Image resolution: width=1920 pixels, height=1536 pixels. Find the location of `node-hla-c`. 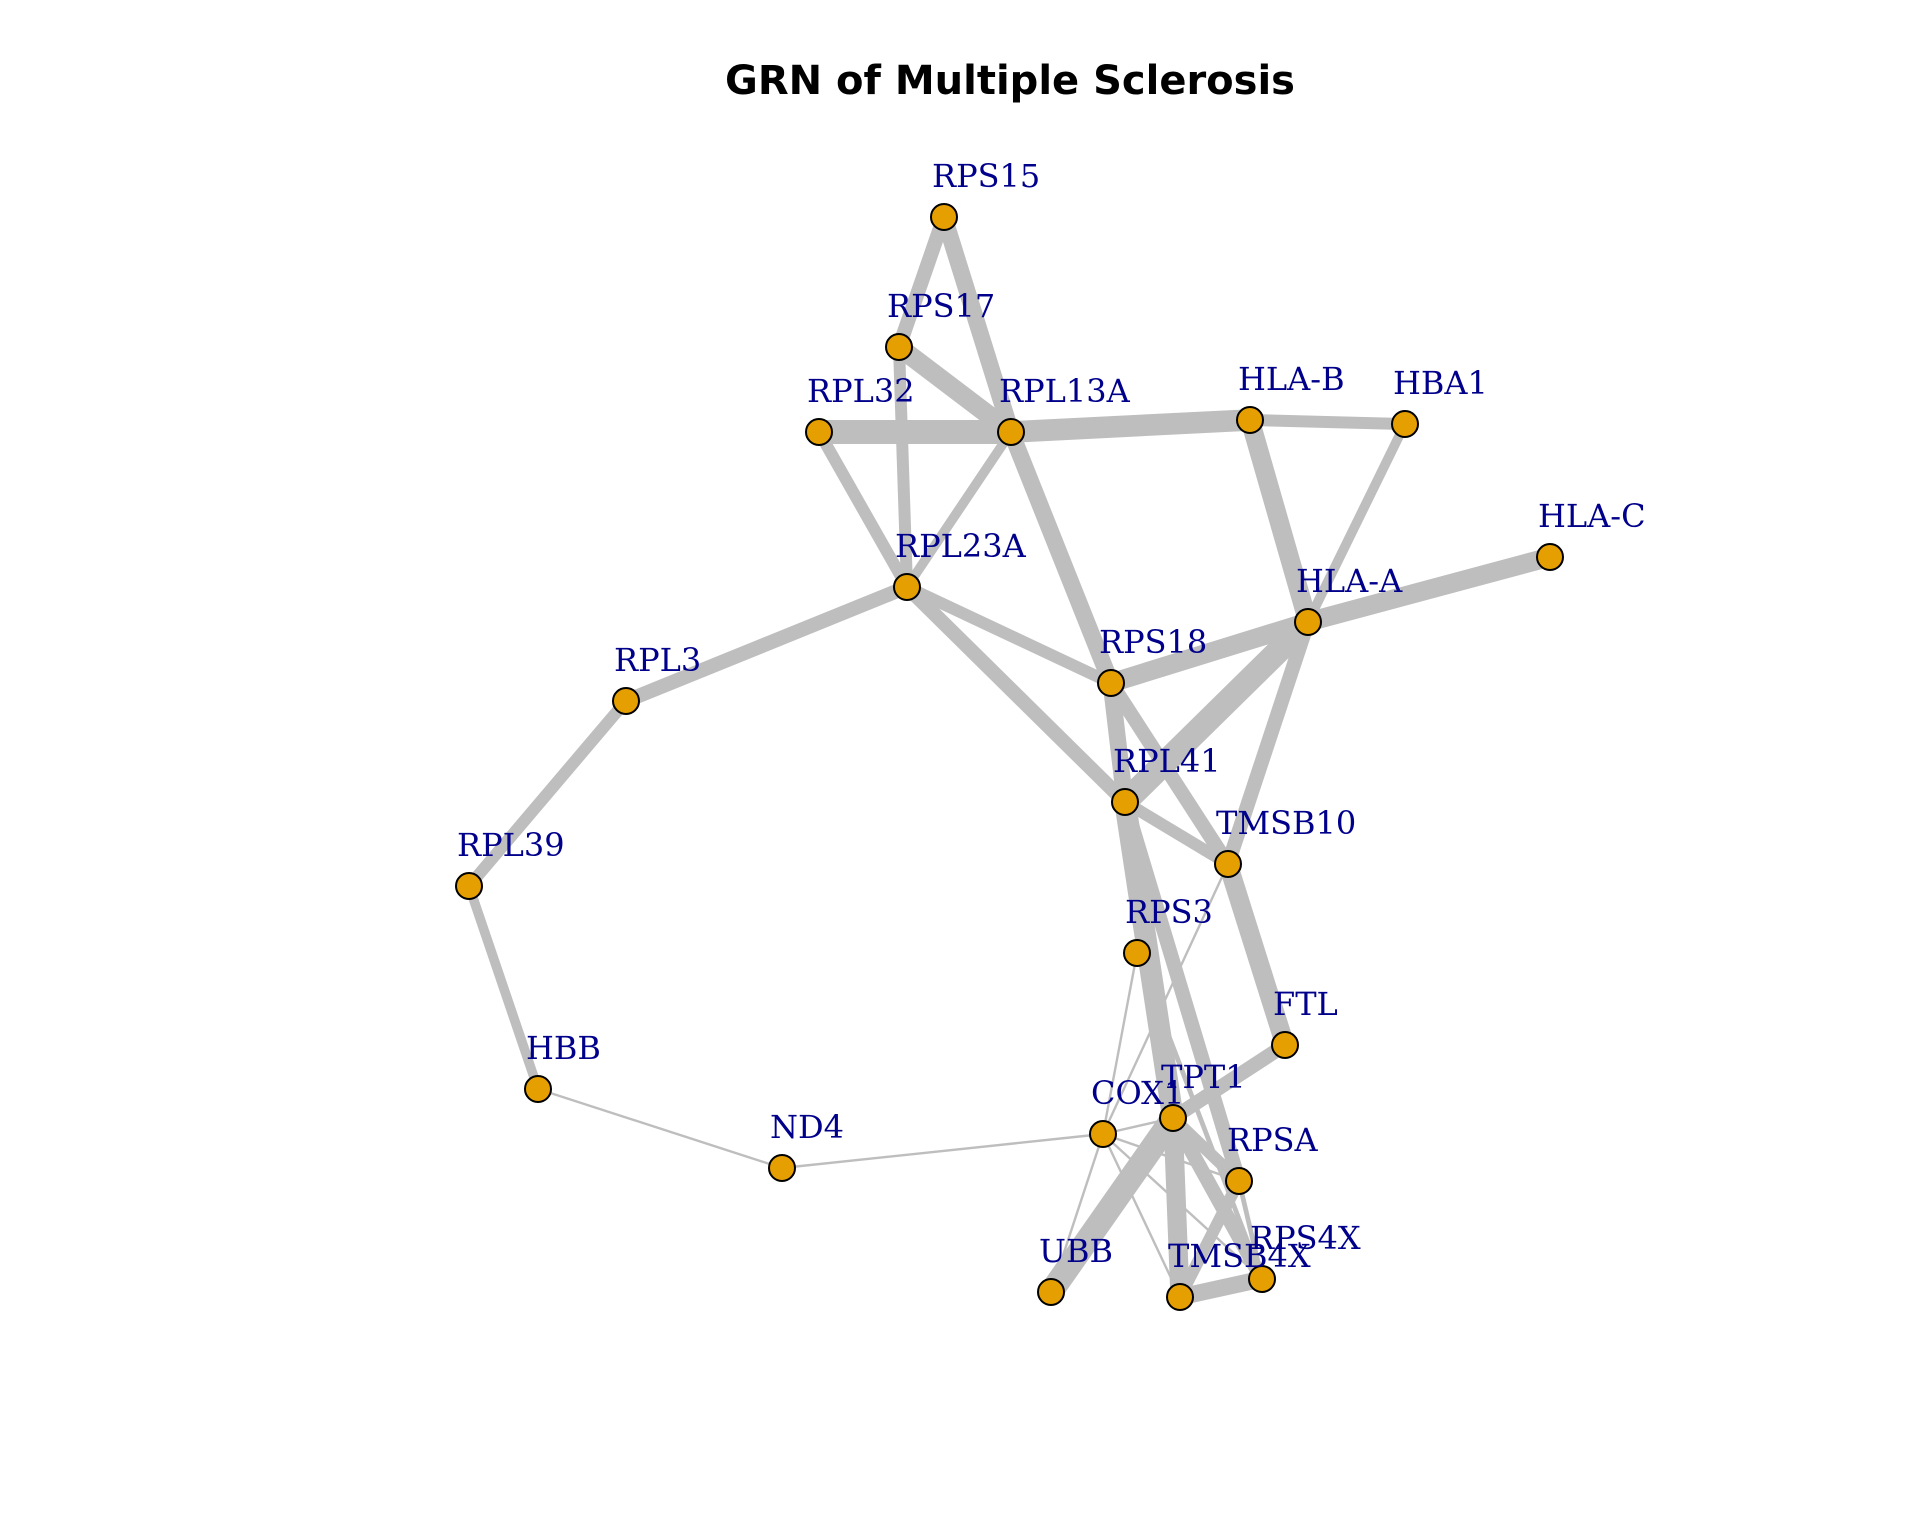

node-hla-c is located at coordinates (1550, 557).